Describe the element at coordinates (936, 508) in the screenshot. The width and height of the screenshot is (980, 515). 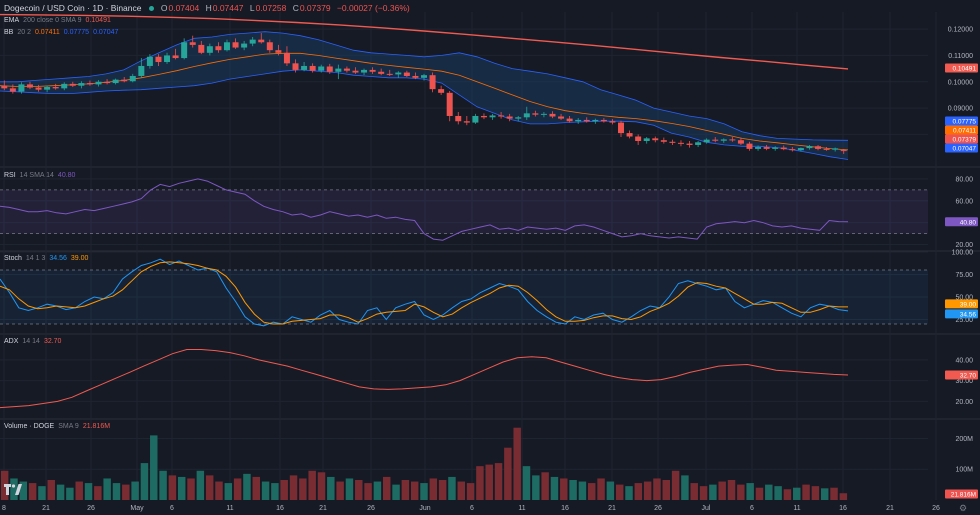
I see `x-tick-label: 26` at that location.